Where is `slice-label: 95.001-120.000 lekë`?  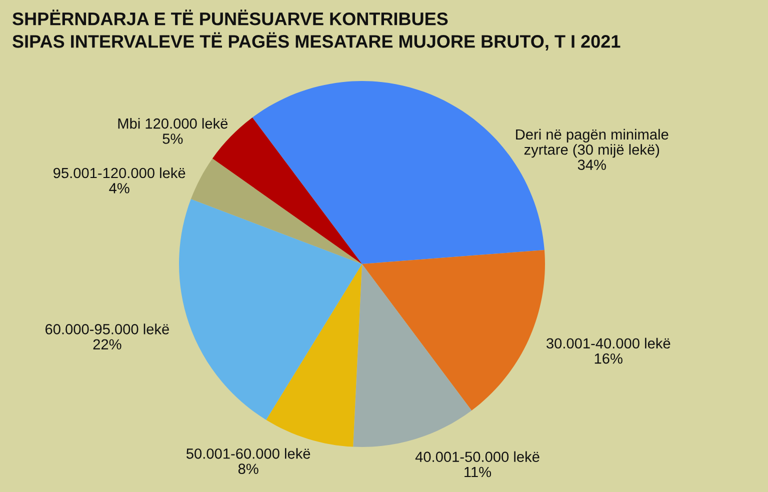 slice-label: 95.001-120.000 lekë is located at coordinates (120, 172).